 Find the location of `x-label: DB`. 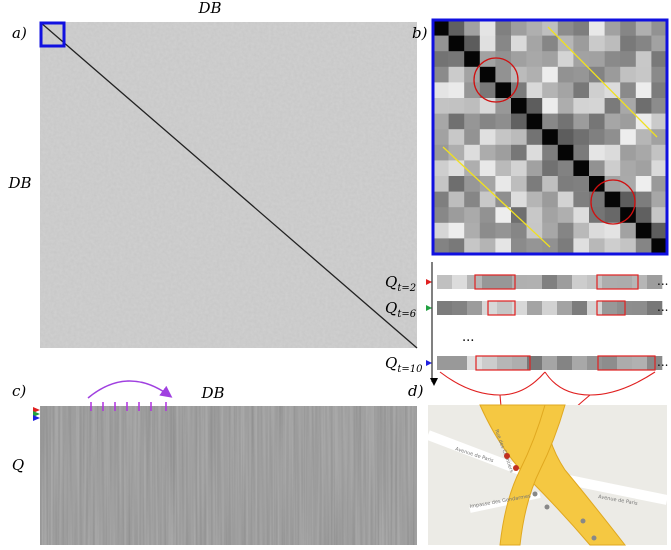

x-label: DB is located at coordinates (212, 393).